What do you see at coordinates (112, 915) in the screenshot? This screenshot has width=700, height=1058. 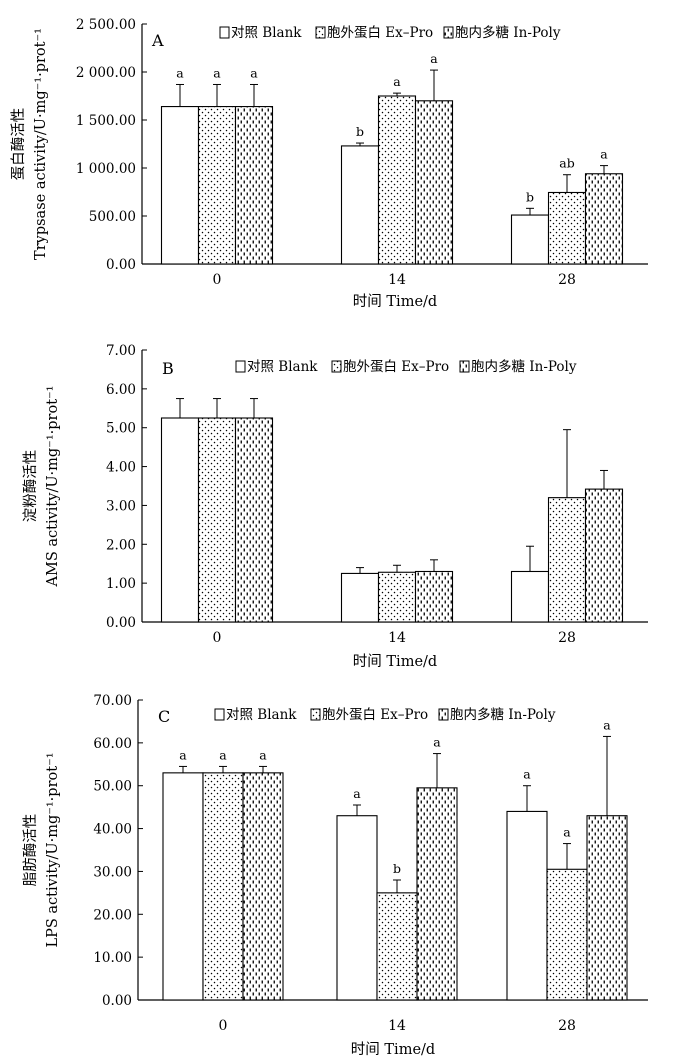 I see `y-tick-label: 20.00` at bounding box center [112, 915].